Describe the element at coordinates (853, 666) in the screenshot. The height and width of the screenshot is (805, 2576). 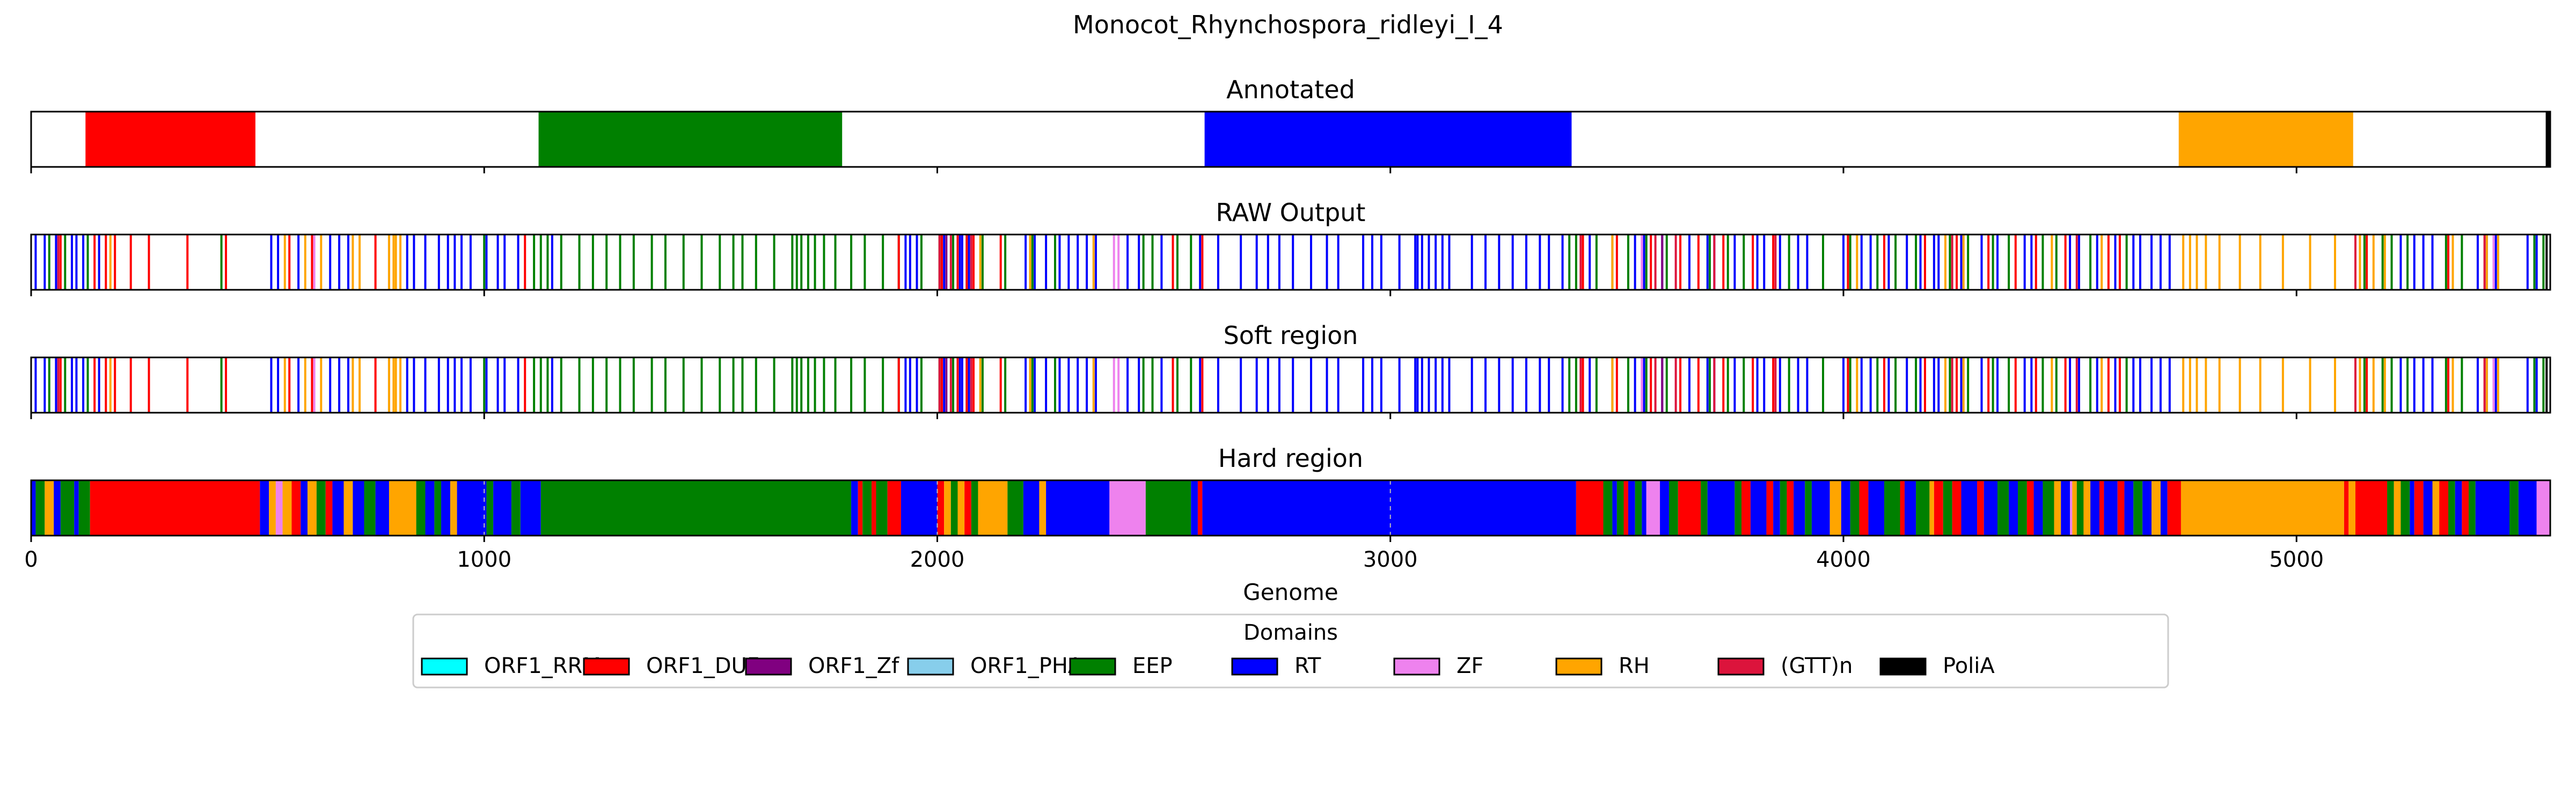
I see `legend-label: ORF1_Zf` at that location.